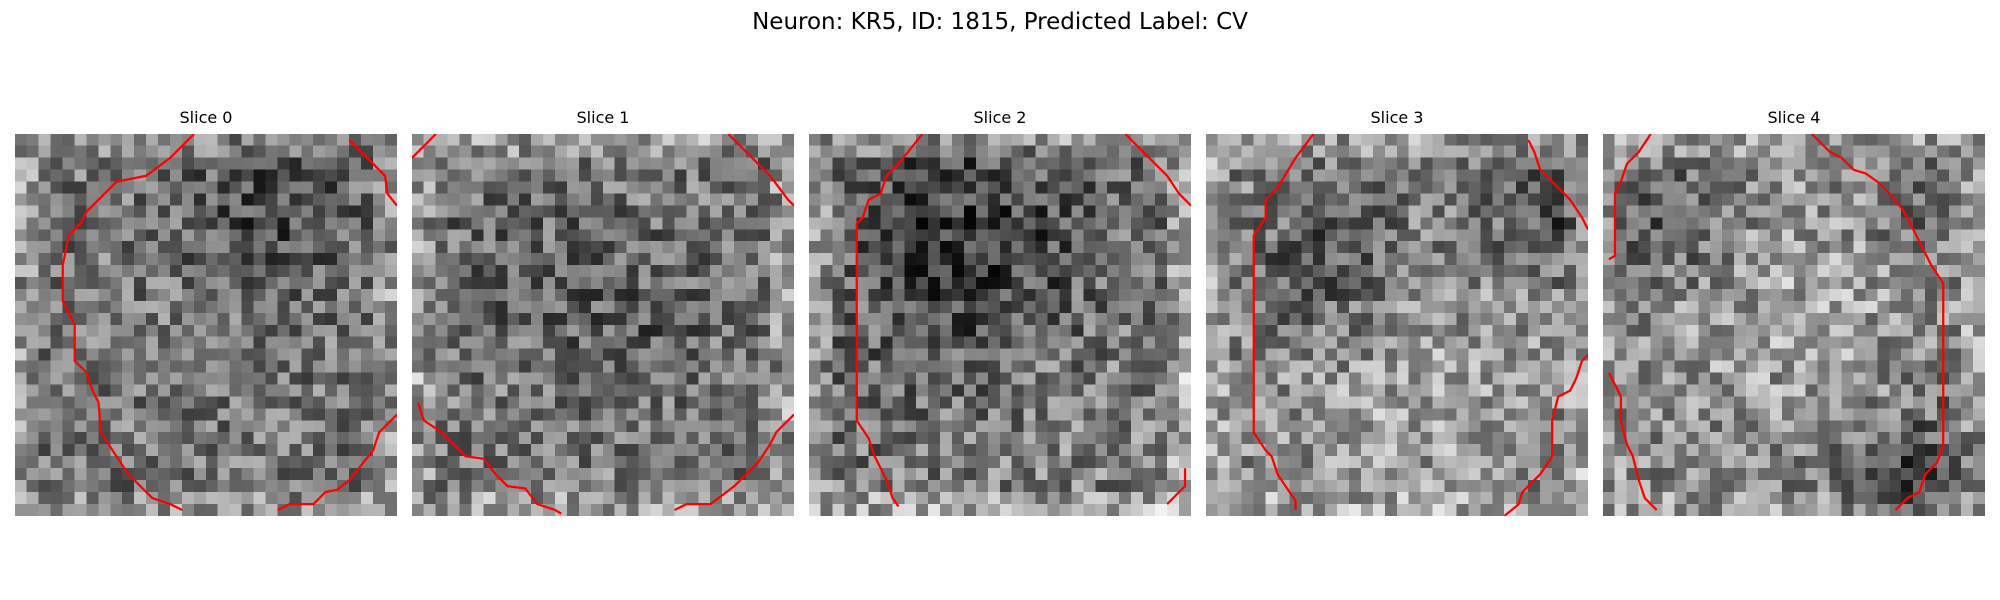 The width and height of the screenshot is (2000, 600). I want to click on slice-panel-4: Slice 4, so click(1794, 312).